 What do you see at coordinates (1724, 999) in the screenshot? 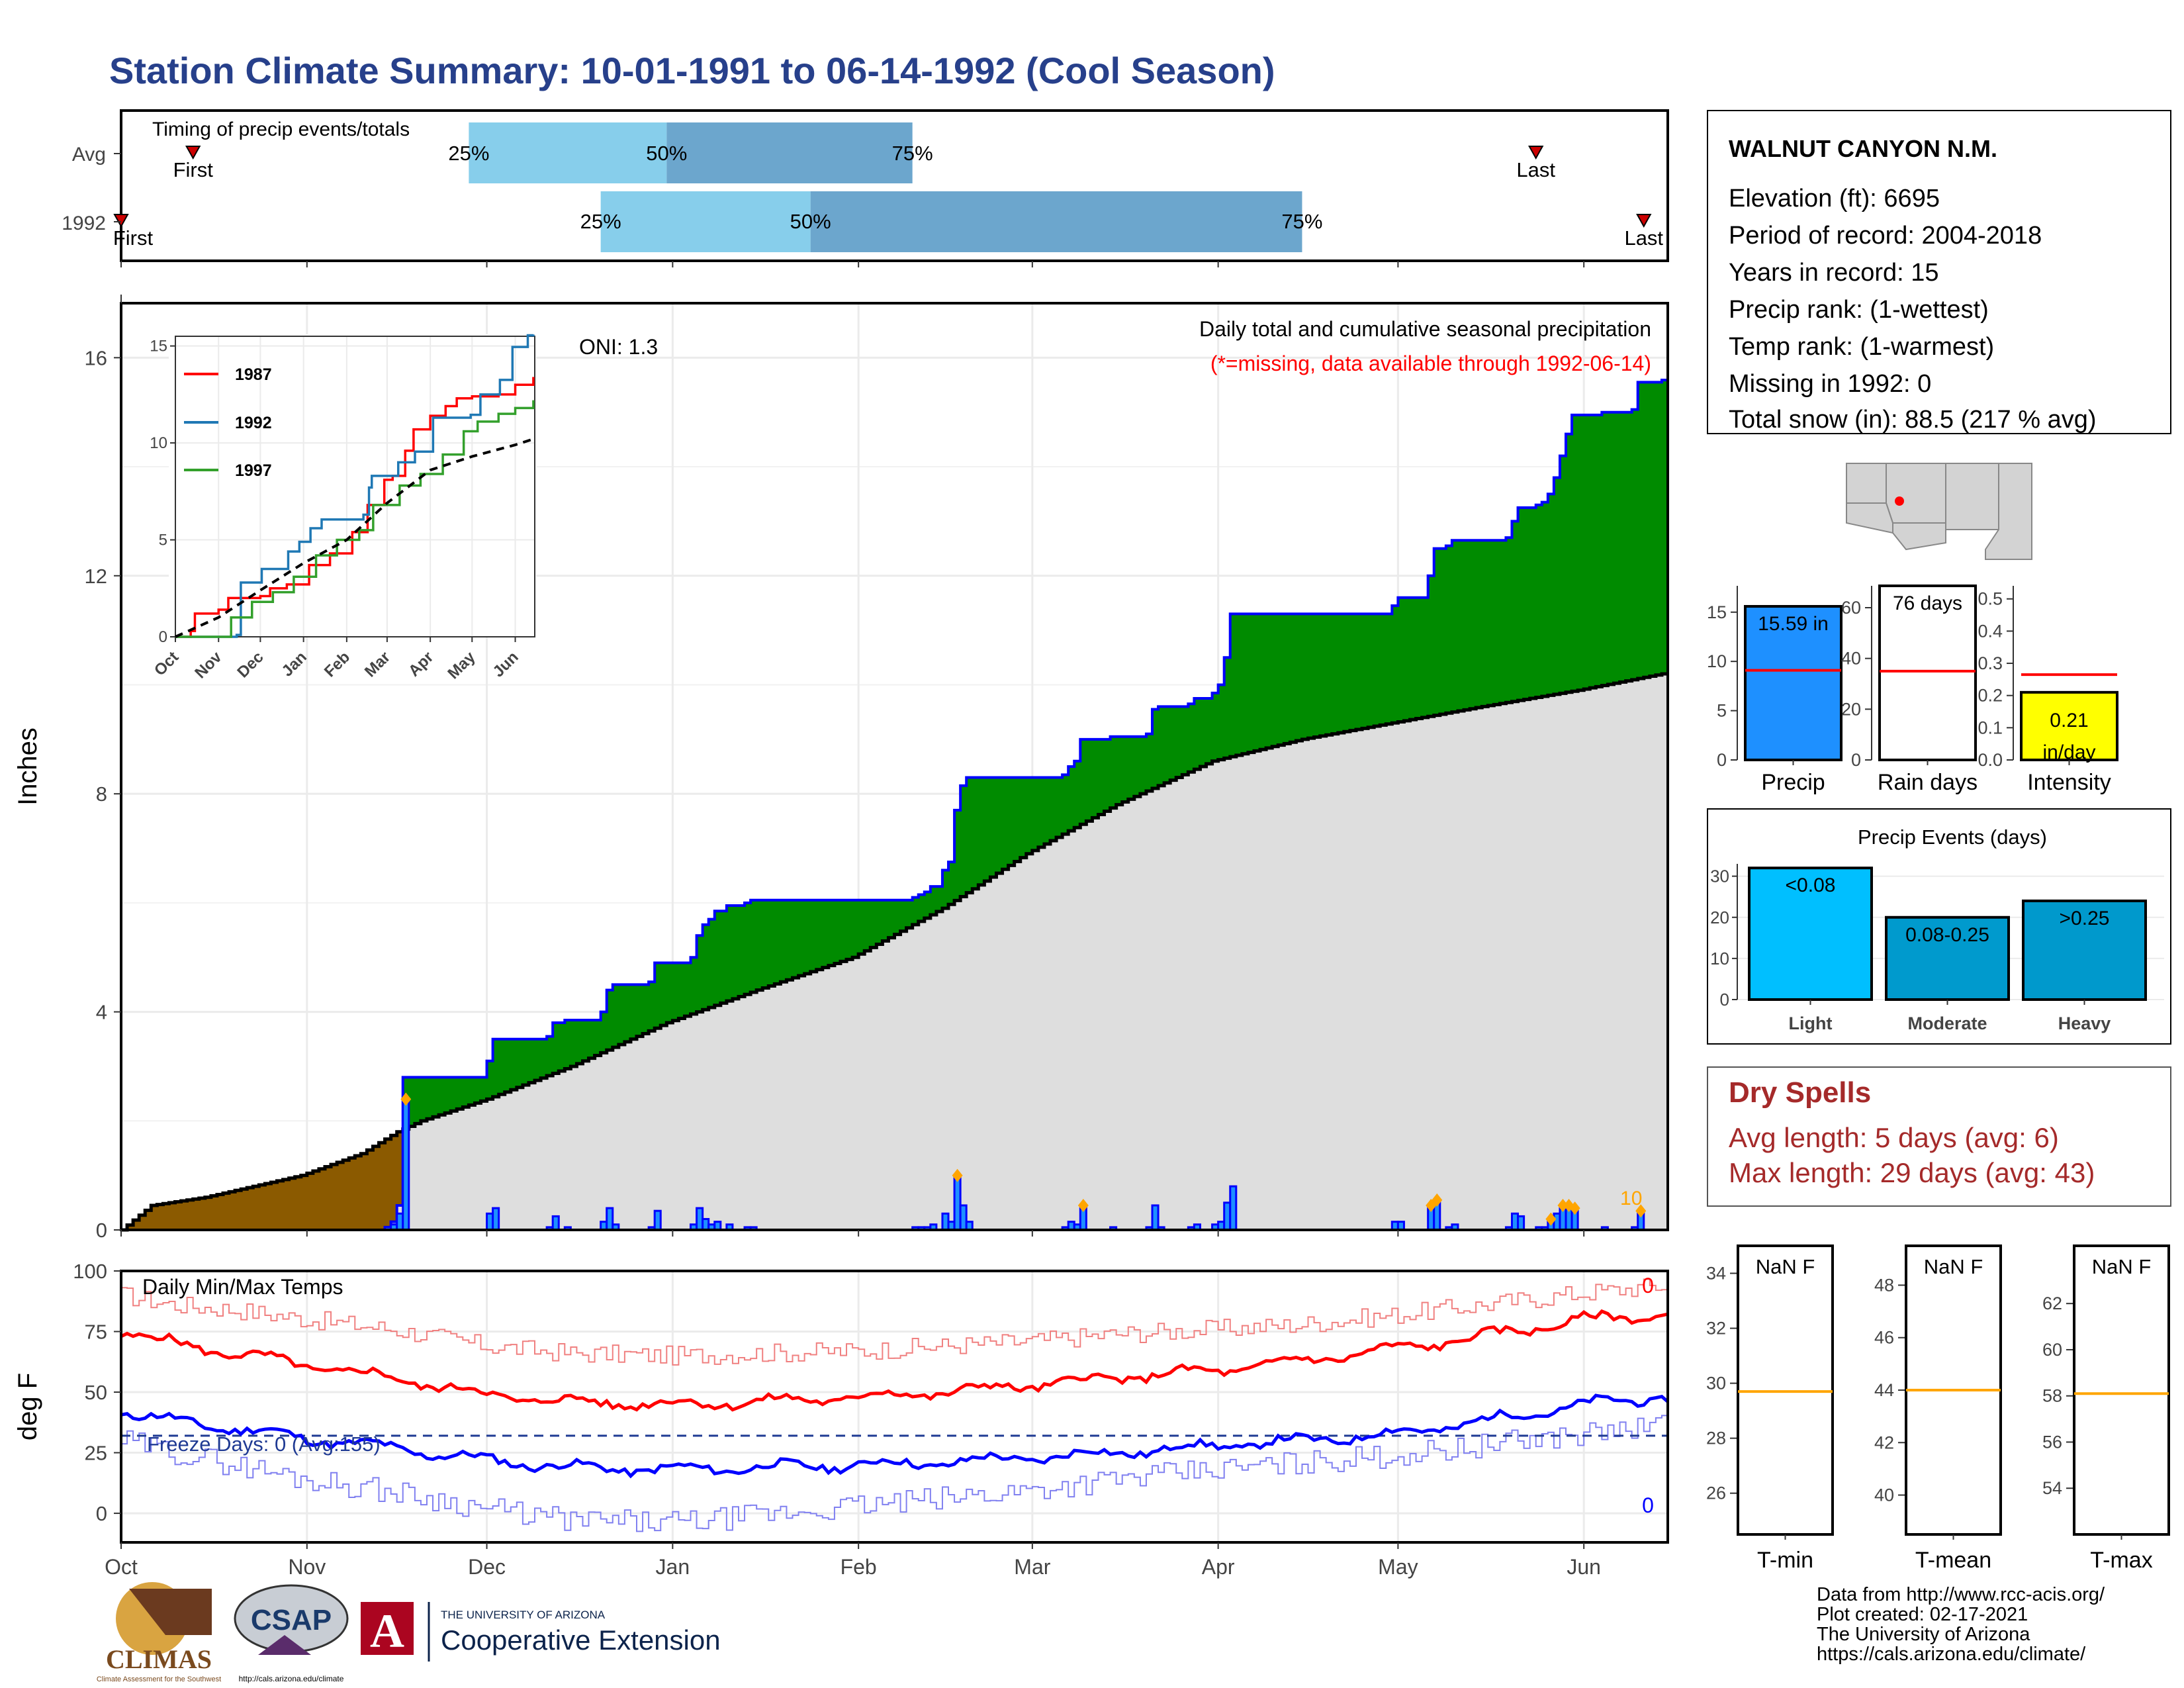
I see `events-y-tick-label: 0` at bounding box center [1724, 999].